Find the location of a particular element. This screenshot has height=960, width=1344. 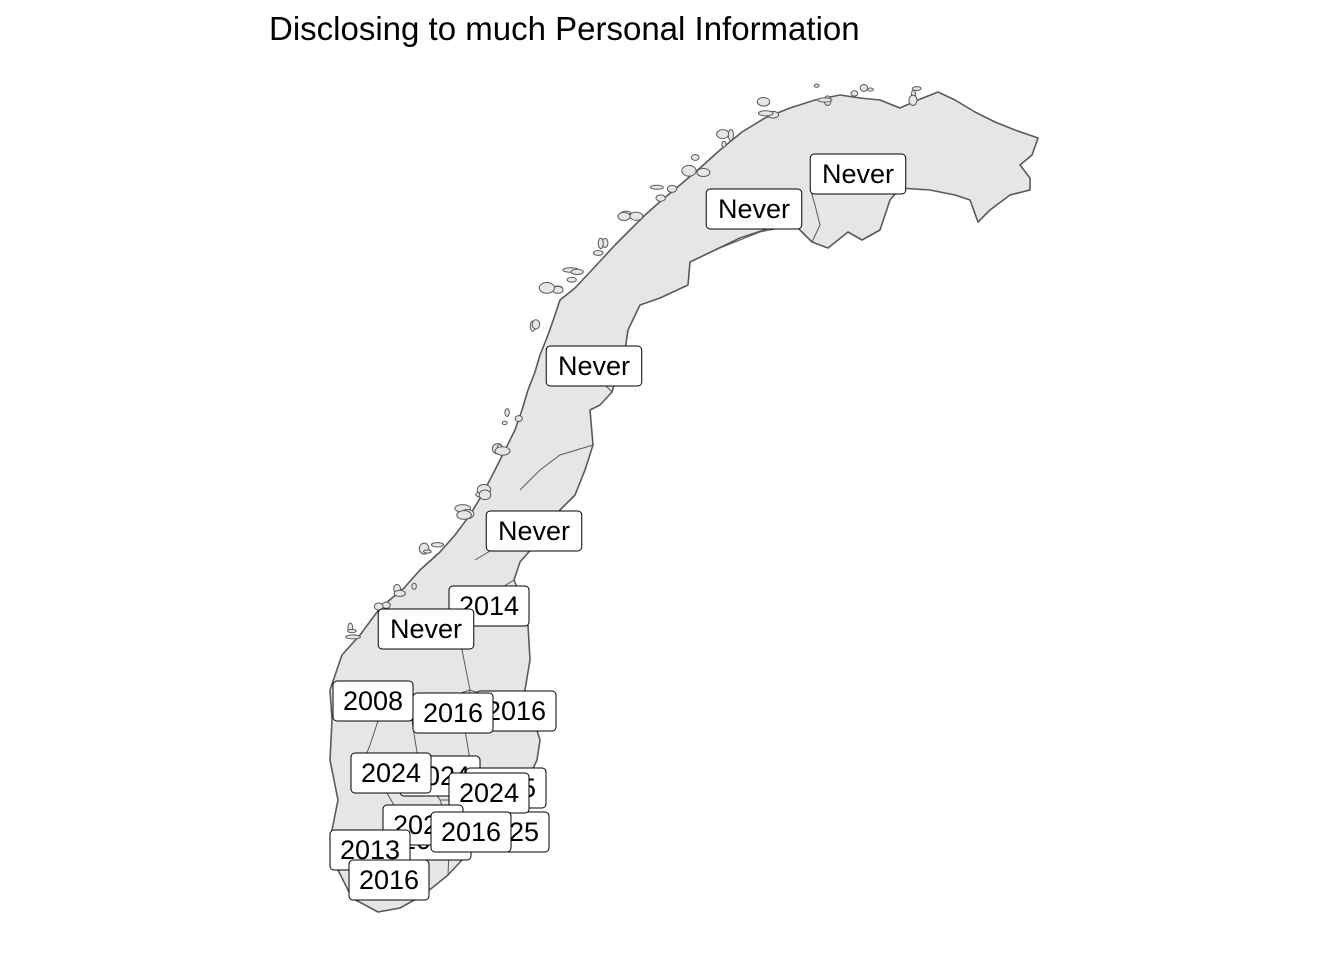

county-label: 2008 is located at coordinates (373, 701).